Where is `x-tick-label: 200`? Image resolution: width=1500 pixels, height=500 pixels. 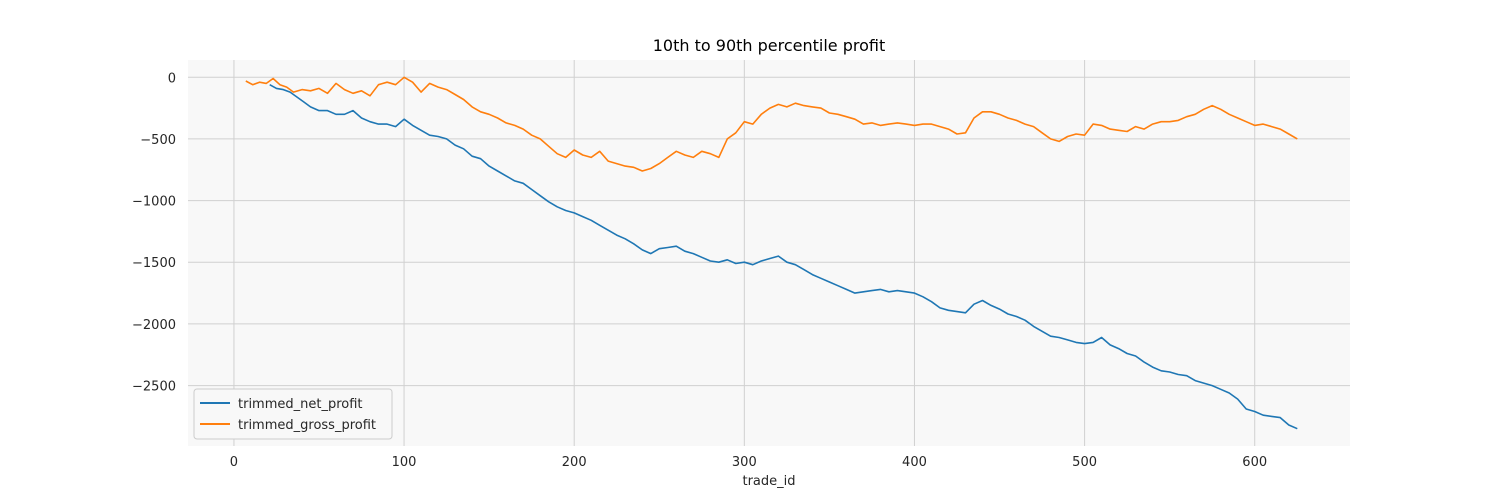
x-tick-label: 200 is located at coordinates (574, 462).